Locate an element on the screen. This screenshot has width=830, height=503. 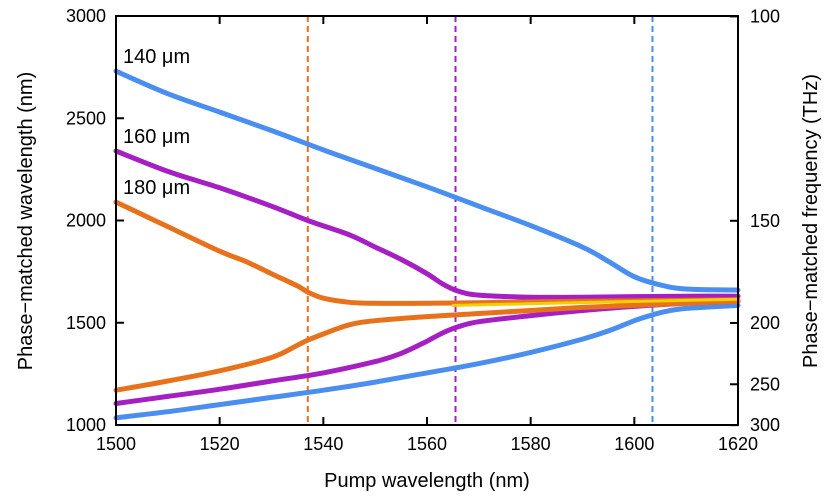
curve-label-1: 160 μm is located at coordinates (156, 137).